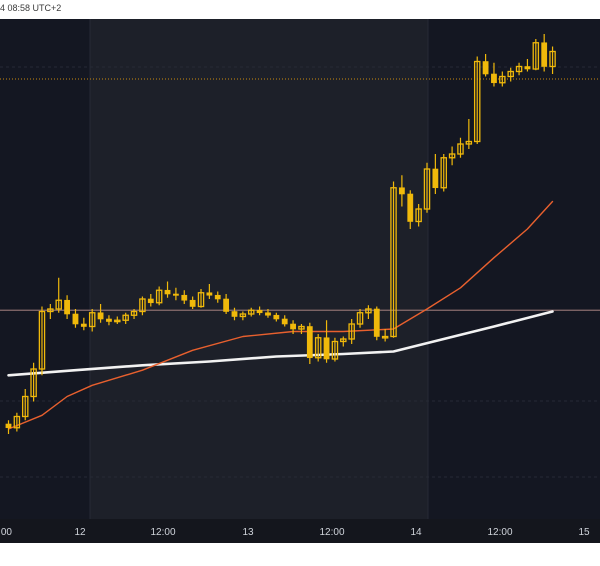  I want to click on x-tick-label: 14, so click(416, 532).